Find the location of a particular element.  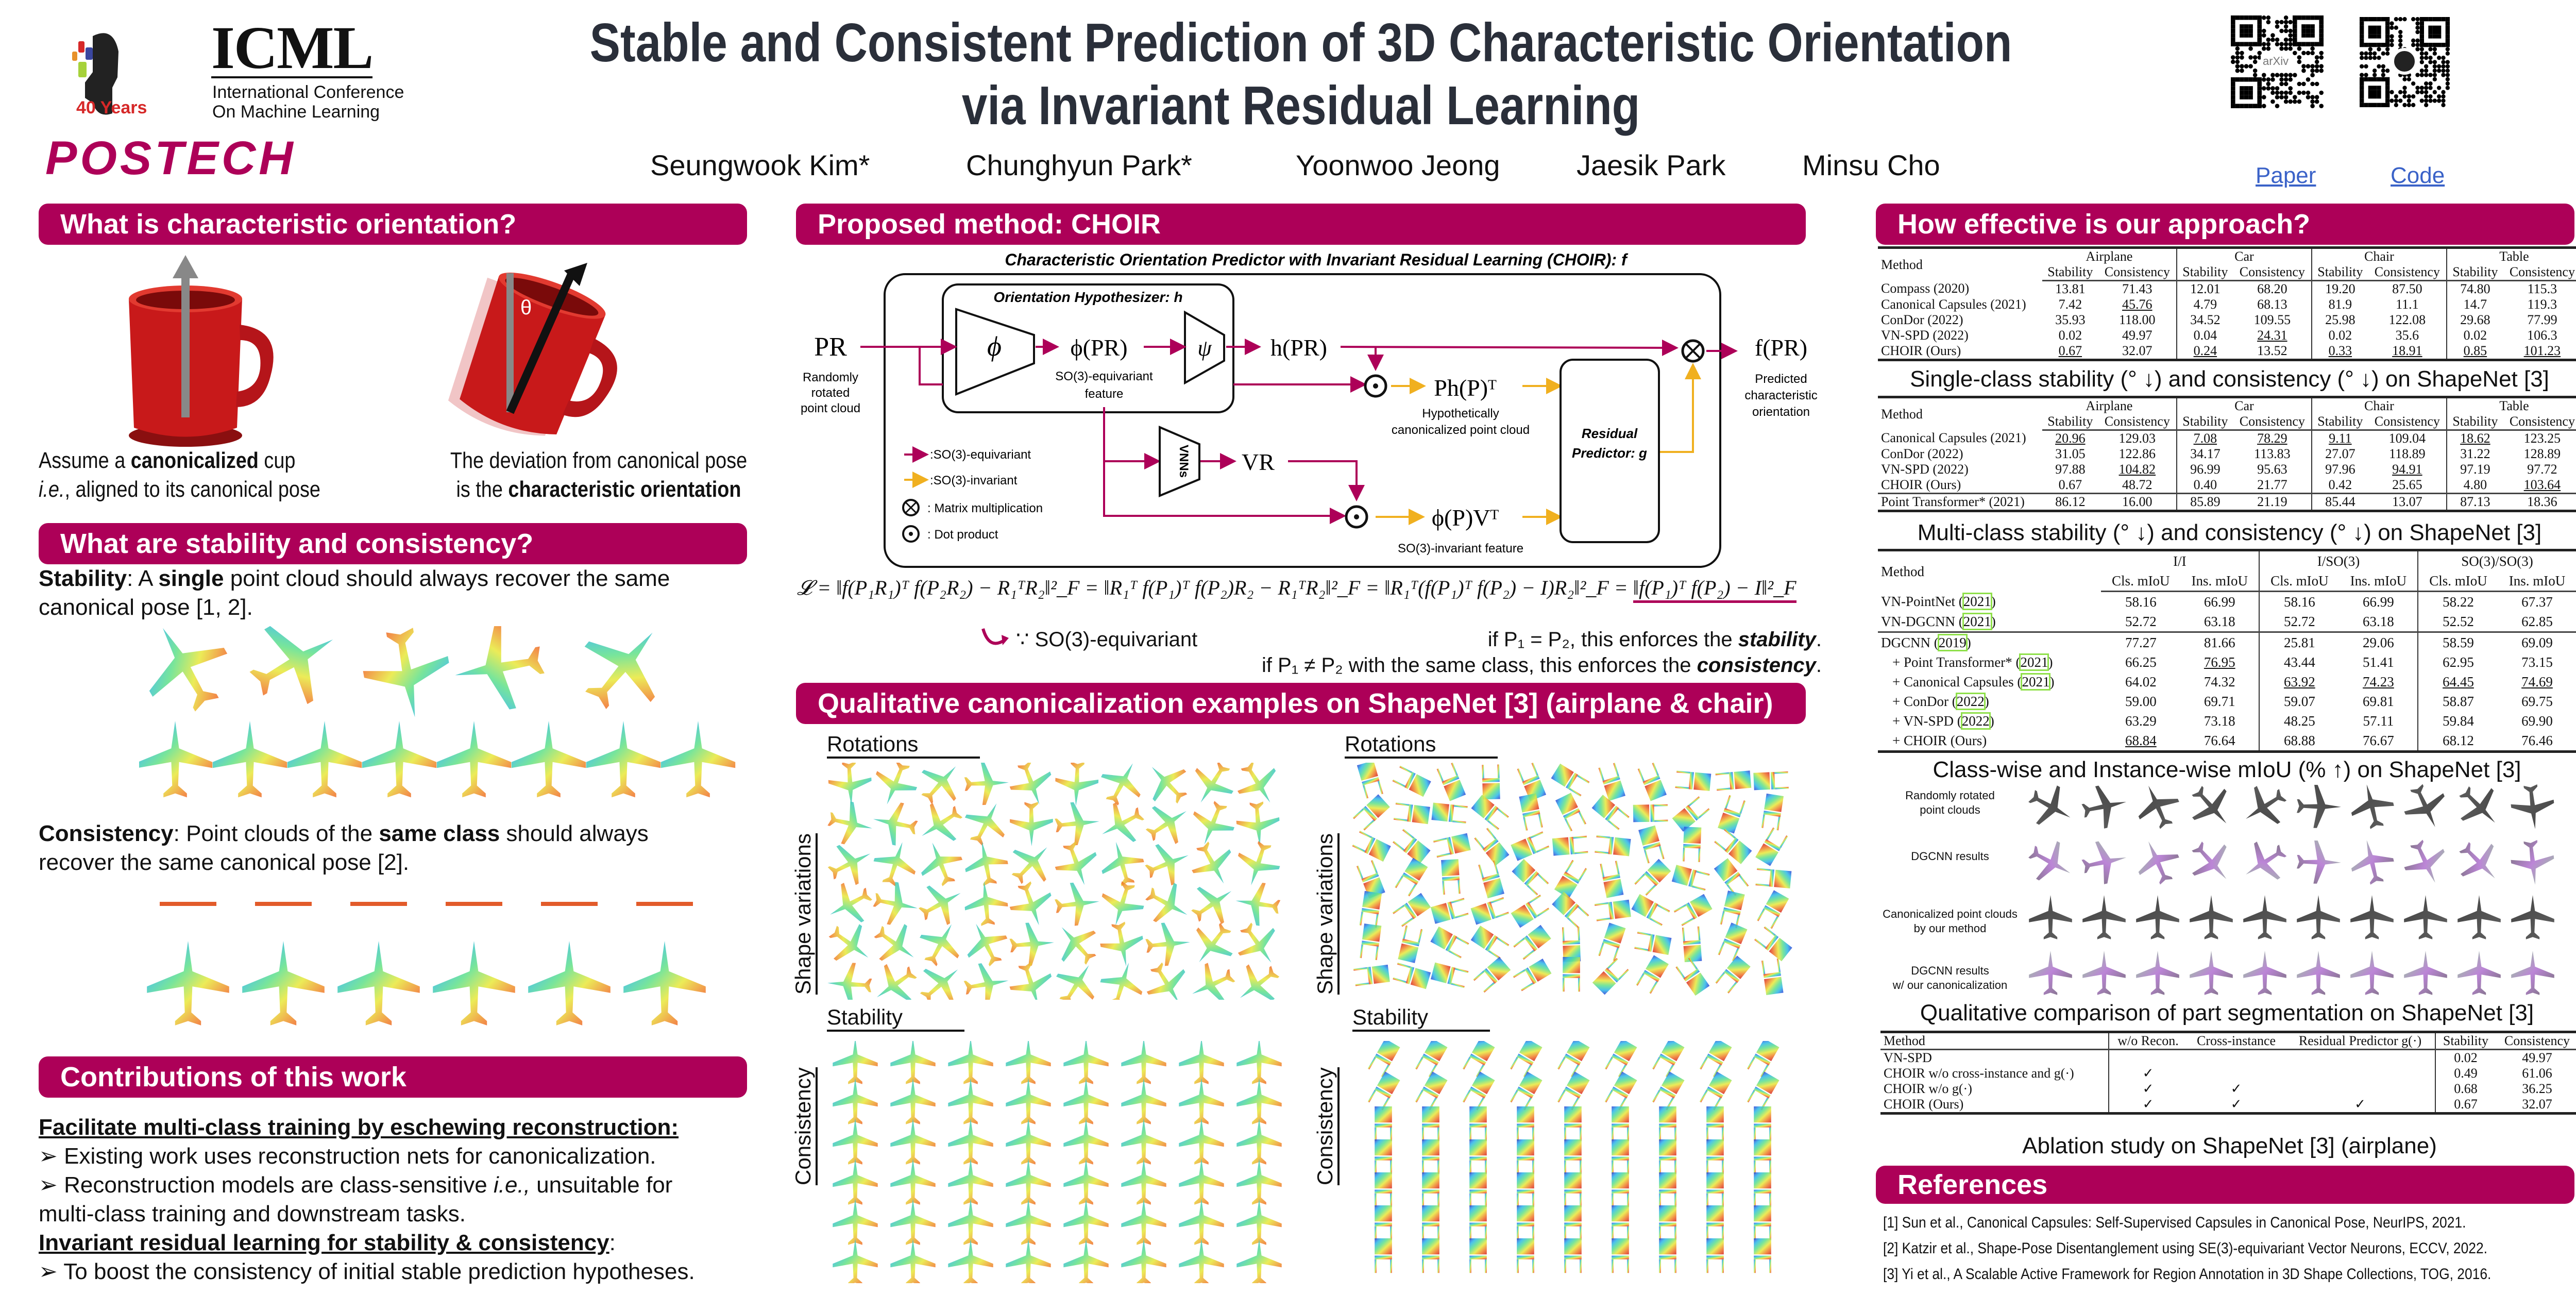

stability-label-airplane: Stability is located at coordinates (896, 1018).